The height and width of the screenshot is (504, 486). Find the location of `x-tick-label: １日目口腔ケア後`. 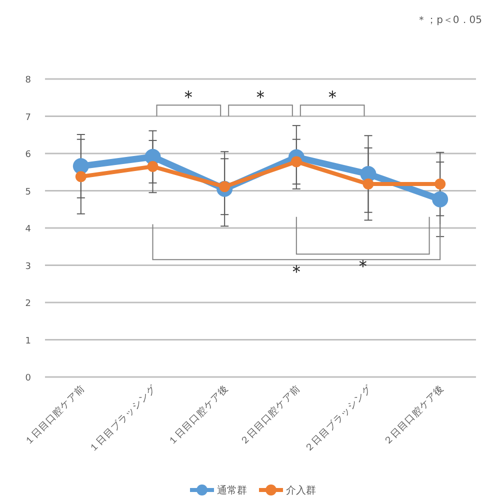

x-tick-label: １日目口腔ケア後 is located at coordinates (198, 415).